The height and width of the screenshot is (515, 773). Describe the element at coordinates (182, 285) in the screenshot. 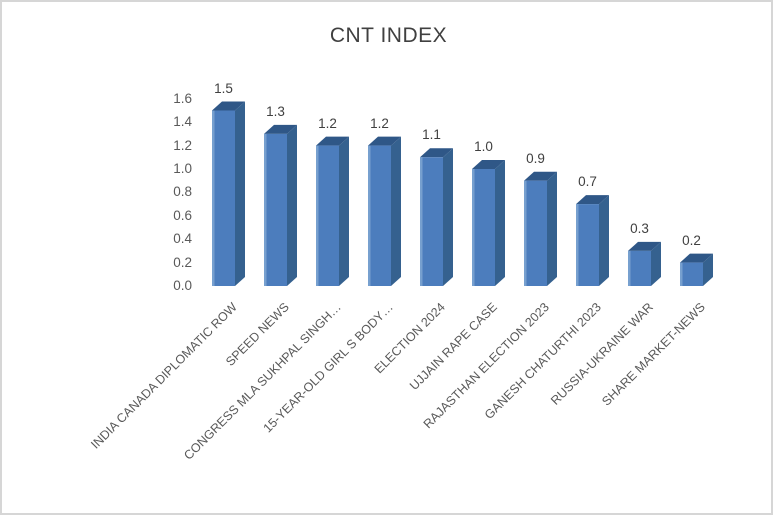

I see `y-tick-label: 0.0` at that location.